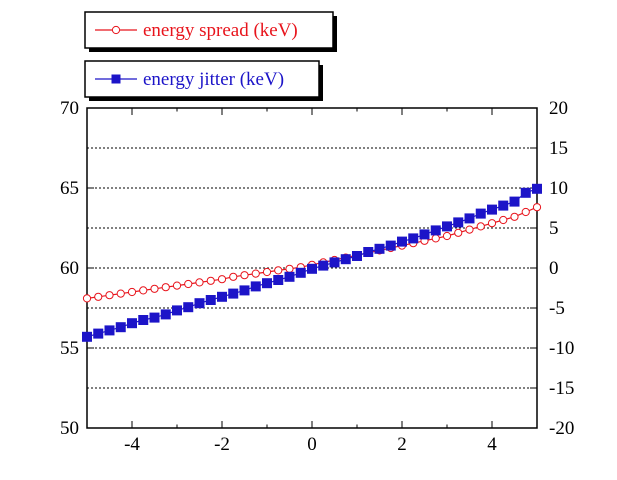 The height and width of the screenshot is (480, 617). What do you see at coordinates (558, 188) in the screenshot?
I see `y-right-tick-label: 10` at bounding box center [558, 188].